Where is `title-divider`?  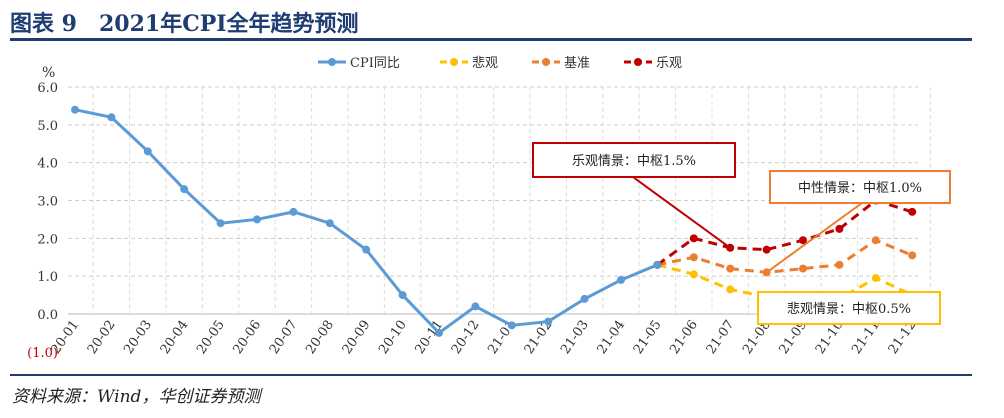
title-divider is located at coordinates (491, 39).